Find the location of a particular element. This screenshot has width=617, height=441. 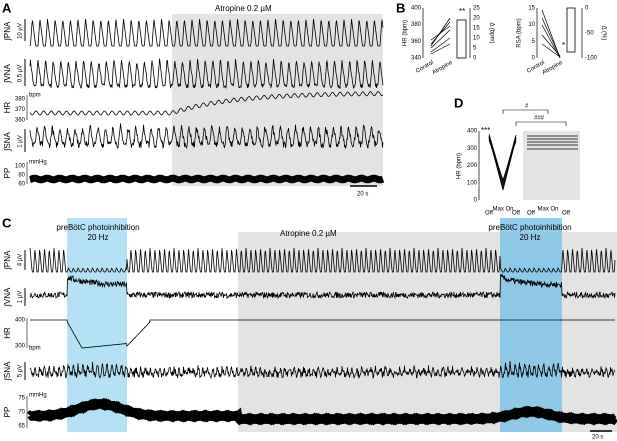

vna-trace is located at coordinates (206, 74).